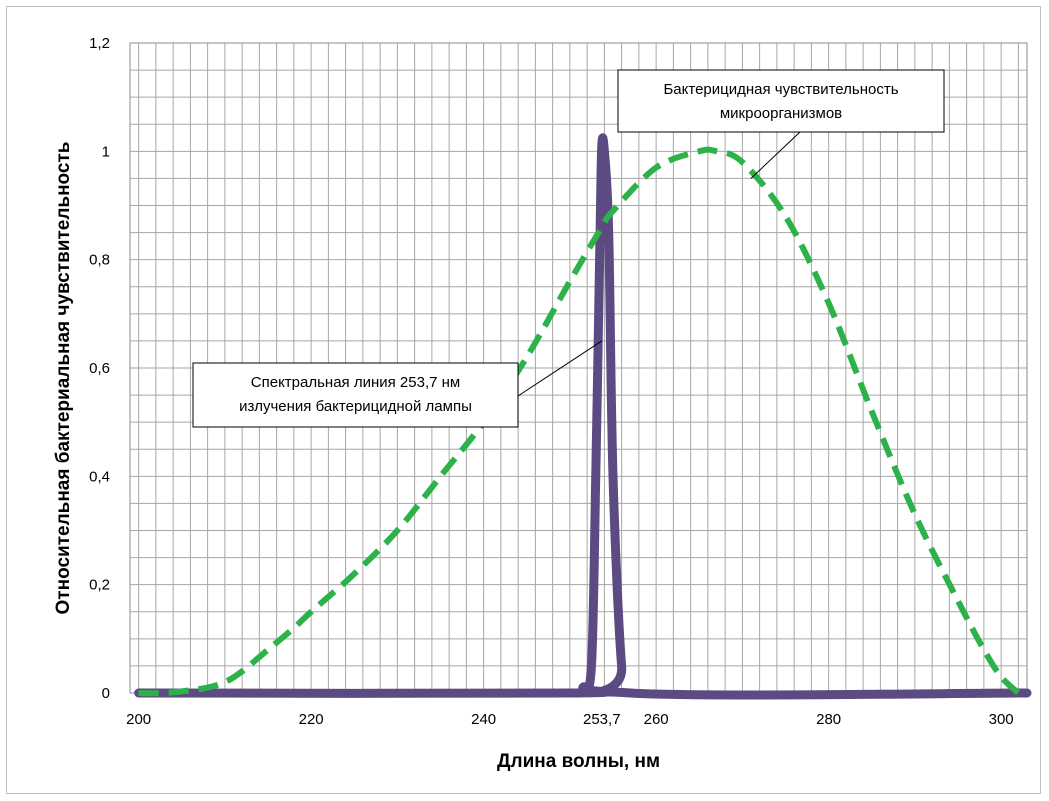 The image size is (1049, 801). I want to click on x-tick-label: 280, so click(828, 719).